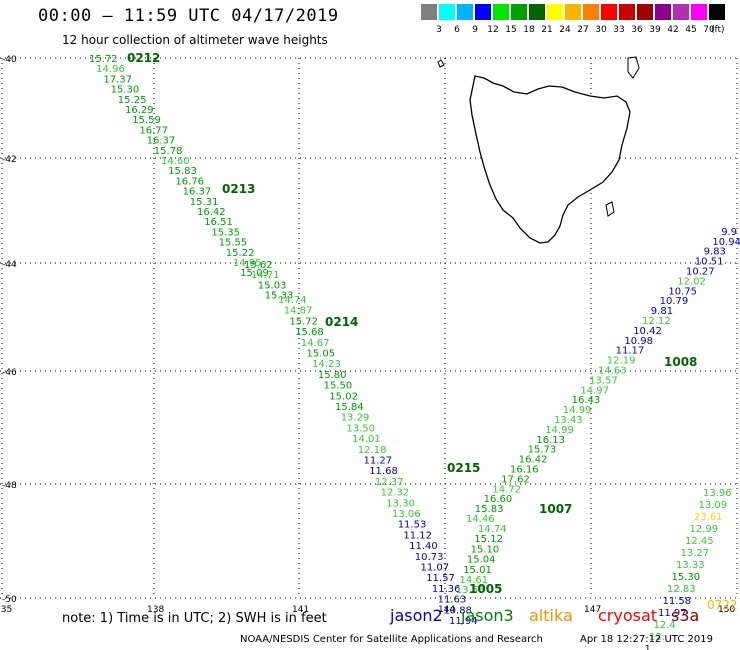  What do you see at coordinates (726, 610) in the screenshot?
I see `lon-label: 150` at bounding box center [726, 610].